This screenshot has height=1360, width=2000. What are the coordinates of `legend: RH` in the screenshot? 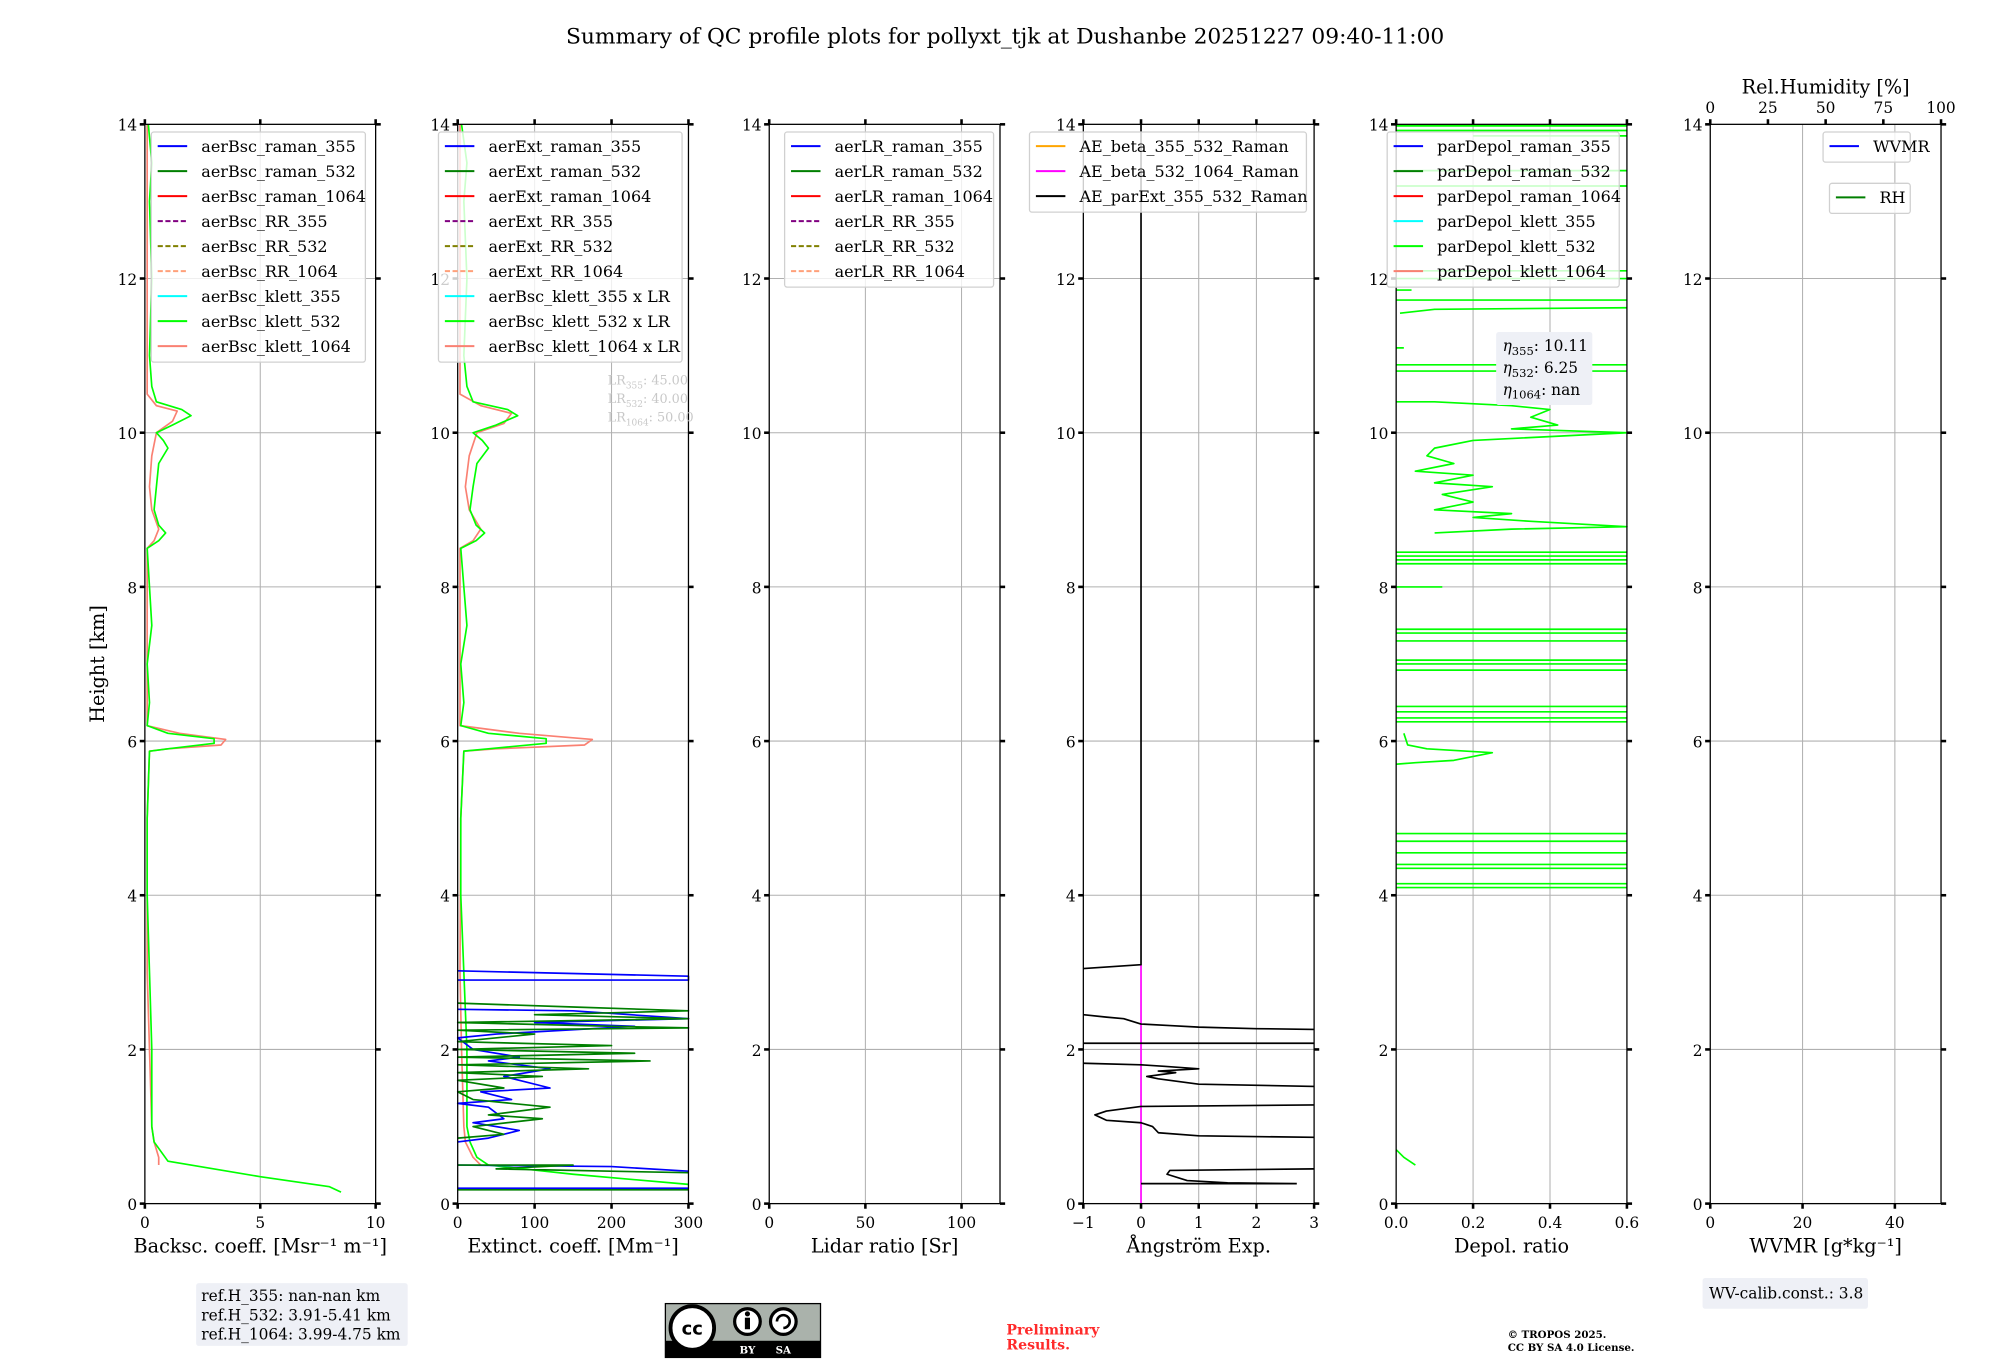 It's located at (1869, 198).